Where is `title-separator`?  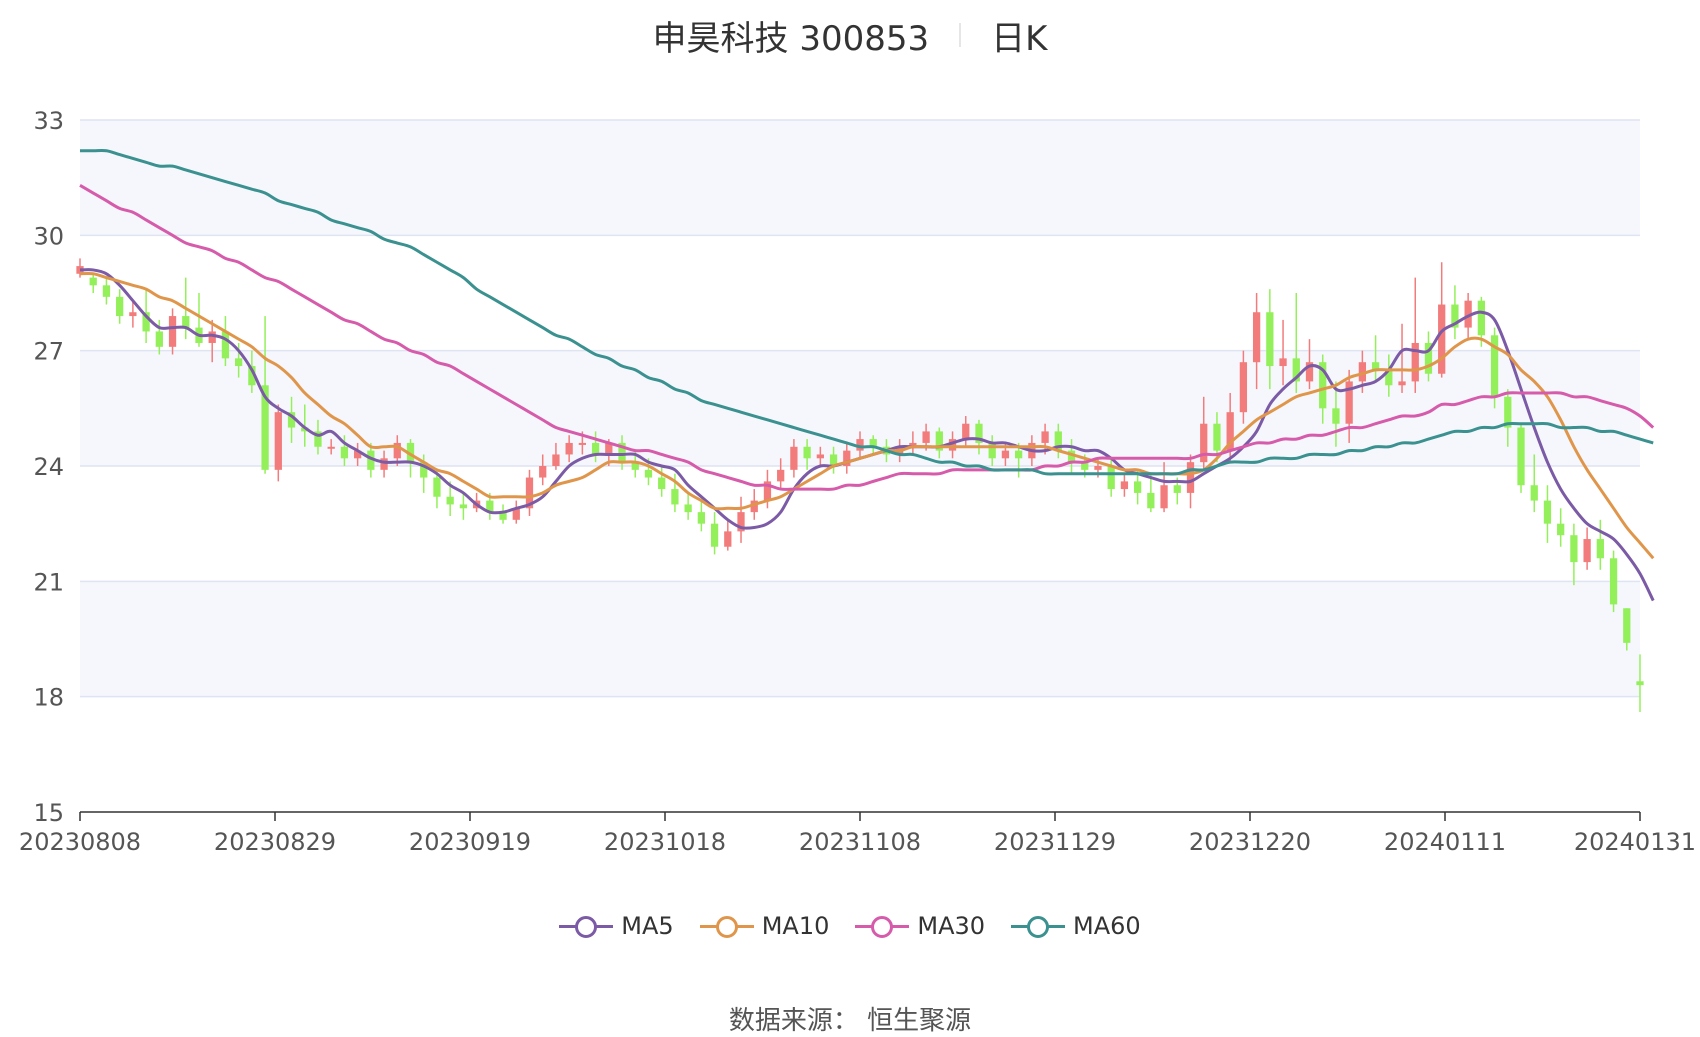
title-separator is located at coordinates (960, 35).